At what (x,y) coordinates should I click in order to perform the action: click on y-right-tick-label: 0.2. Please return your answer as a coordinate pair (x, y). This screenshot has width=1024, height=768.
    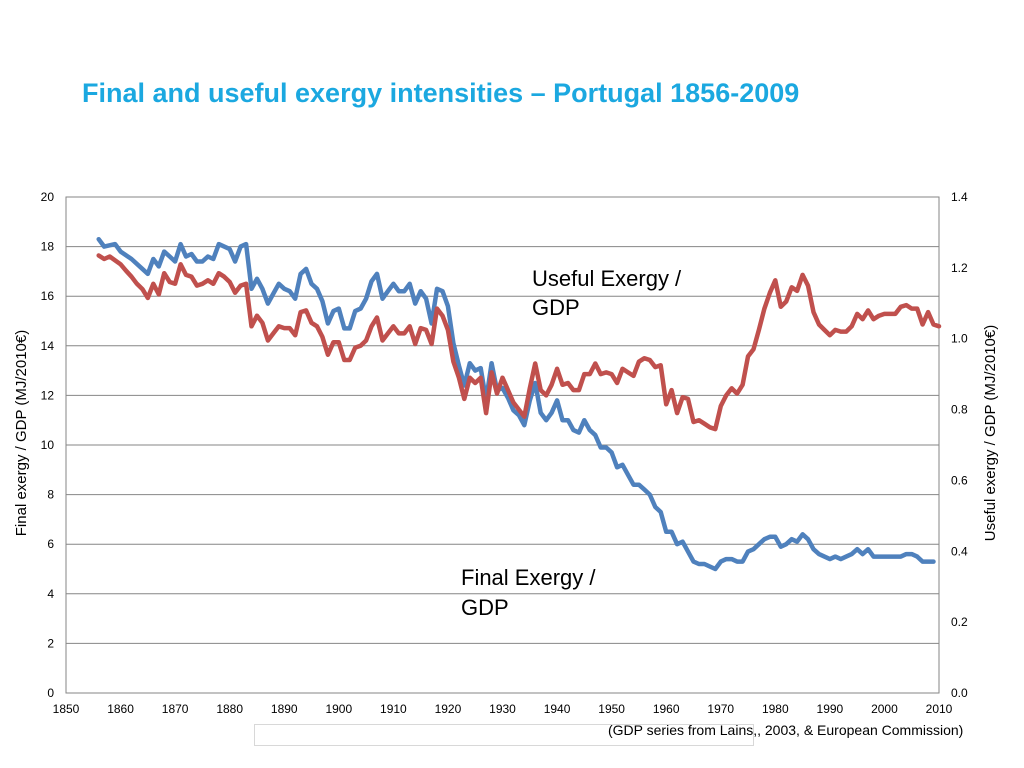
    Looking at the image, I should click on (959, 622).